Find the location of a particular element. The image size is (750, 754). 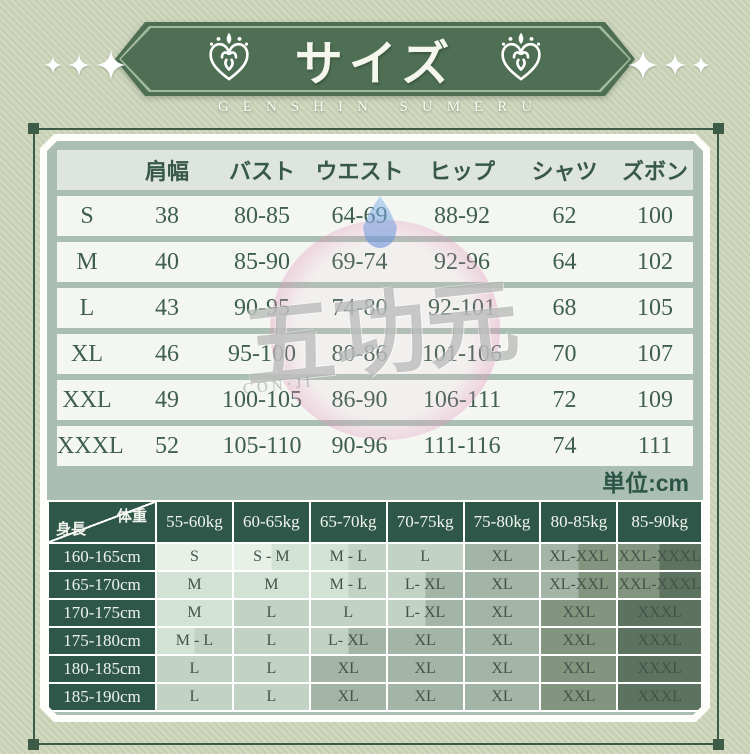

size-value: 52 is located at coordinates (167, 445).